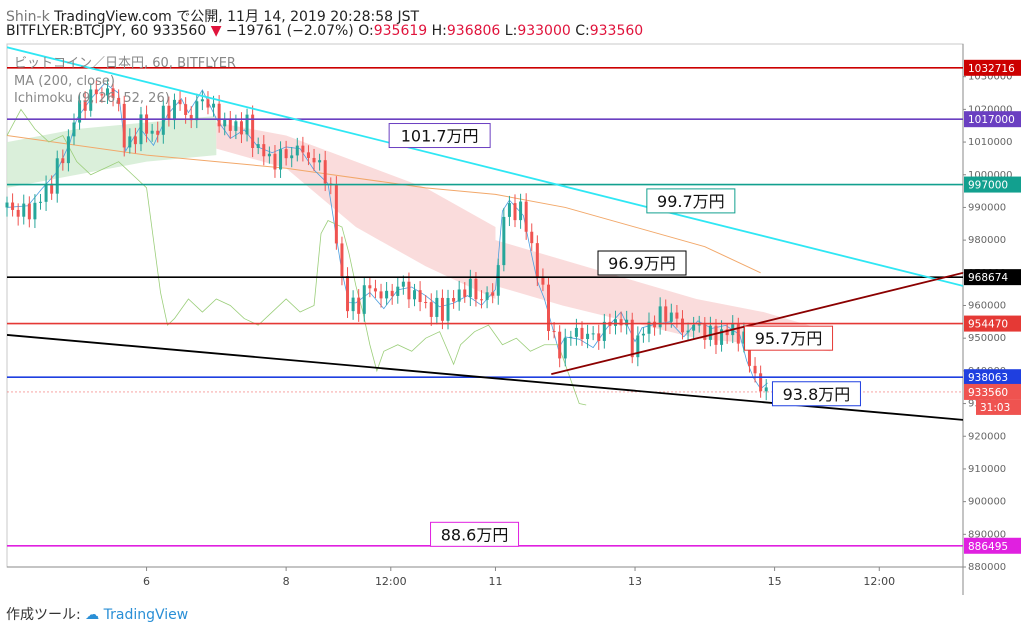  Describe the element at coordinates (43, 615) in the screenshot. I see `footer-label: 作成ツール:` at that location.